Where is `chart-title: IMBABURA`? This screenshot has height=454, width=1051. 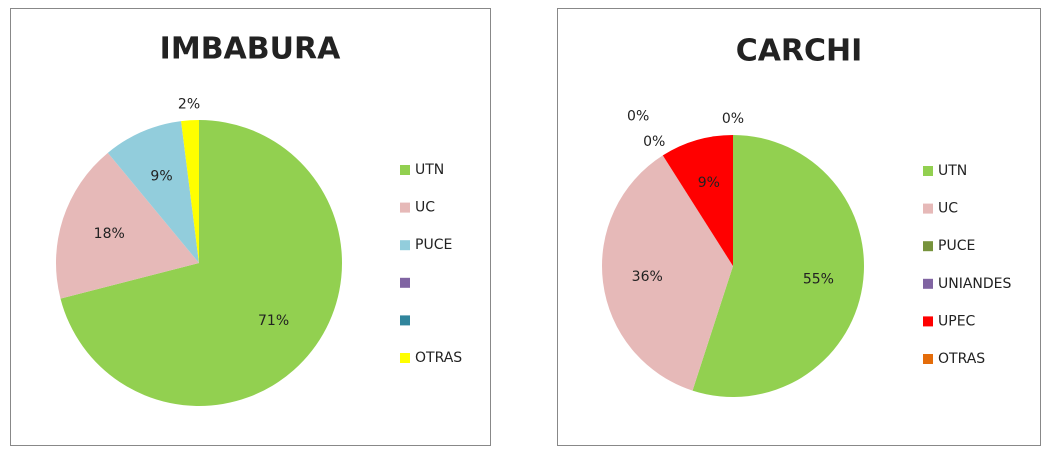 chart-title: IMBABURA is located at coordinates (250, 49).